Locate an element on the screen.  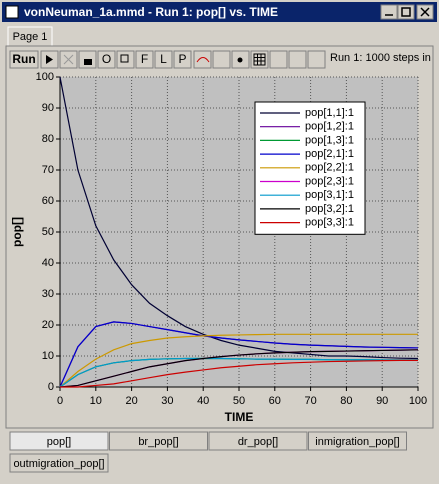
x-tick-label: 20 is located at coordinates (131, 401).